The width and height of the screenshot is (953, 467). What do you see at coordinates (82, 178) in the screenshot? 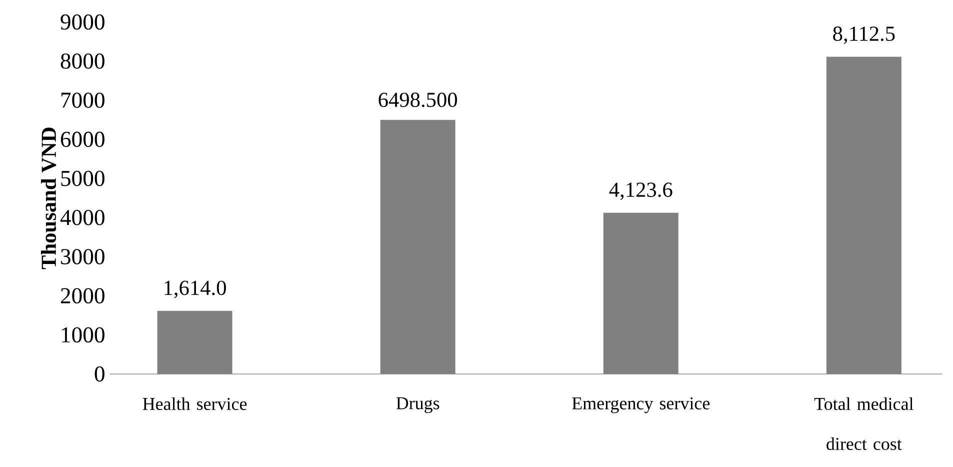
I see `y-tick-label: 5000` at bounding box center [82, 178].